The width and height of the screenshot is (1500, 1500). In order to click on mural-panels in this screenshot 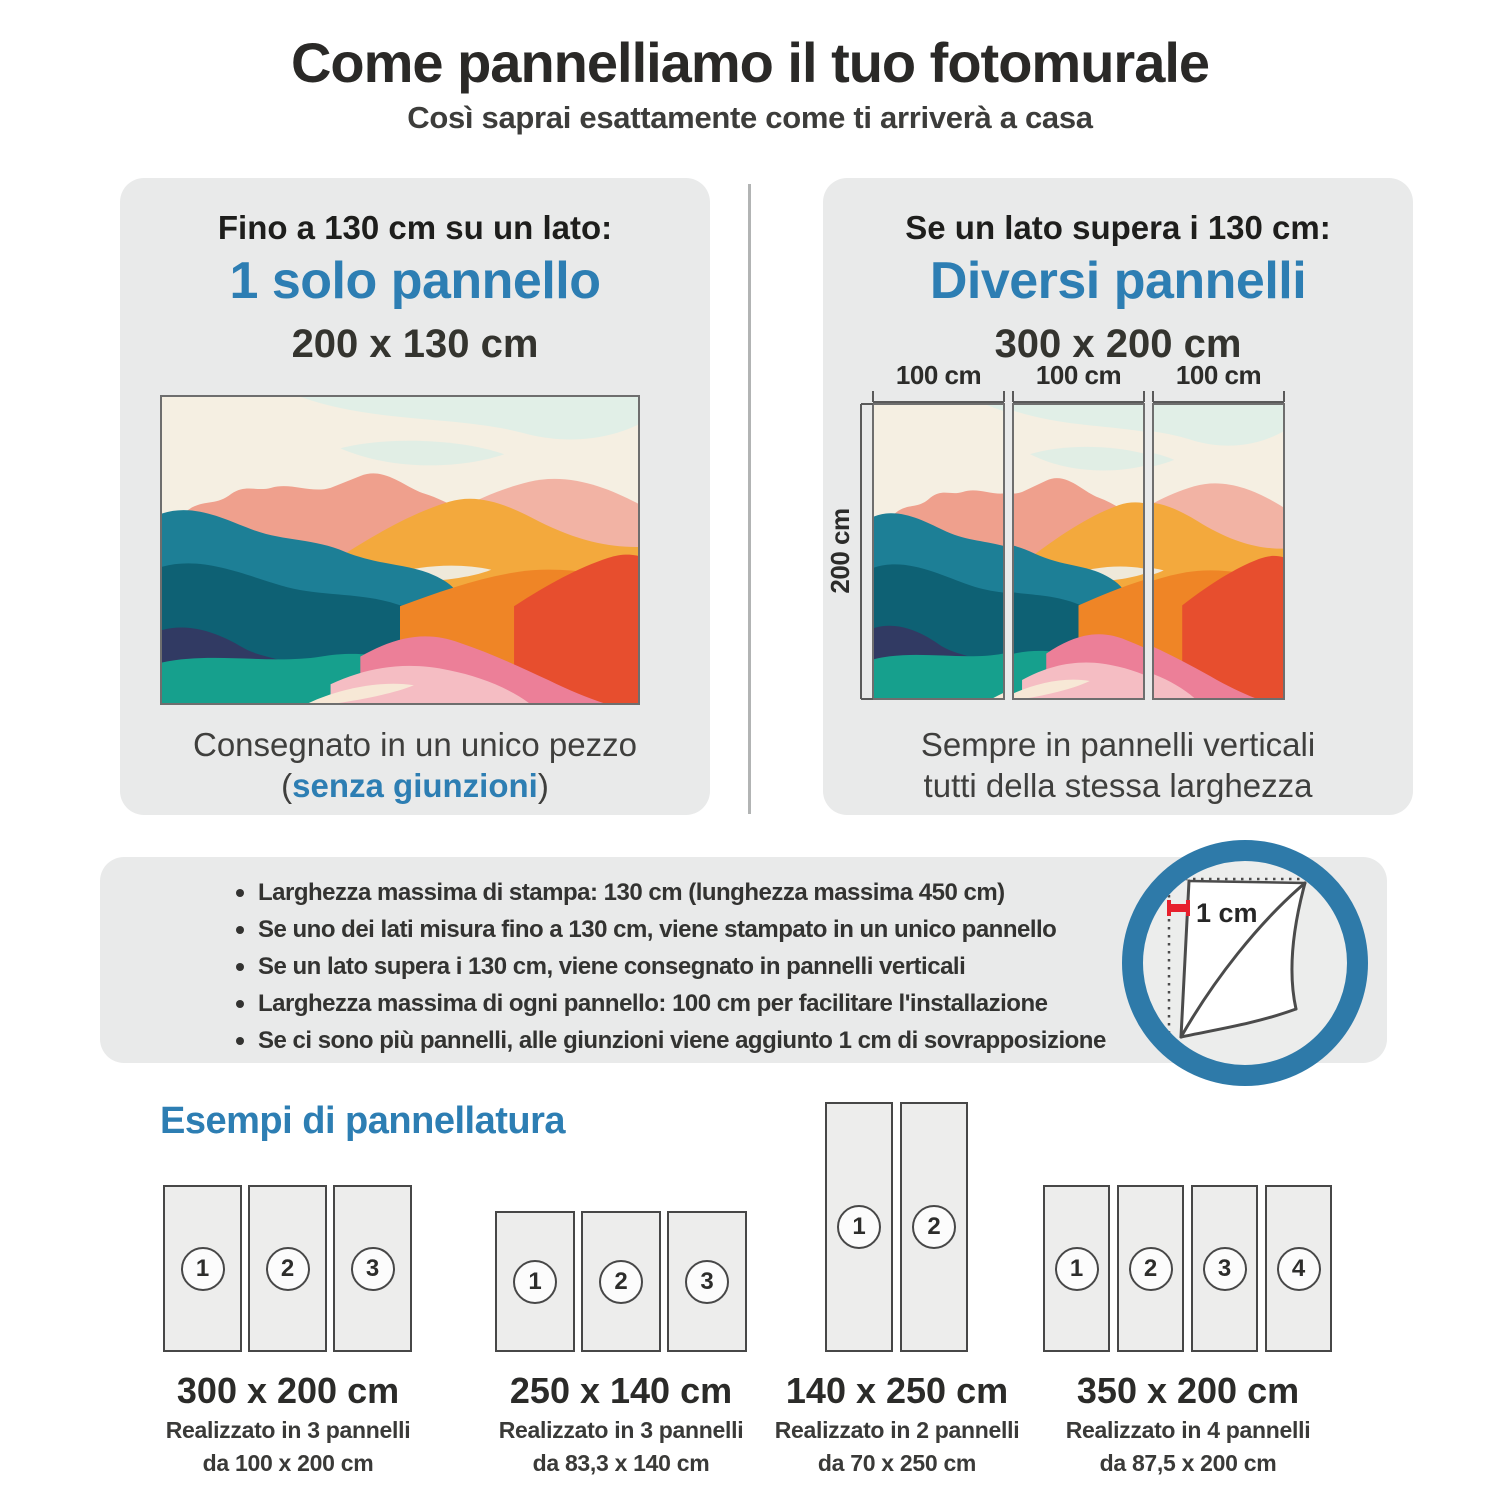, I will do `click(1078, 551)`.